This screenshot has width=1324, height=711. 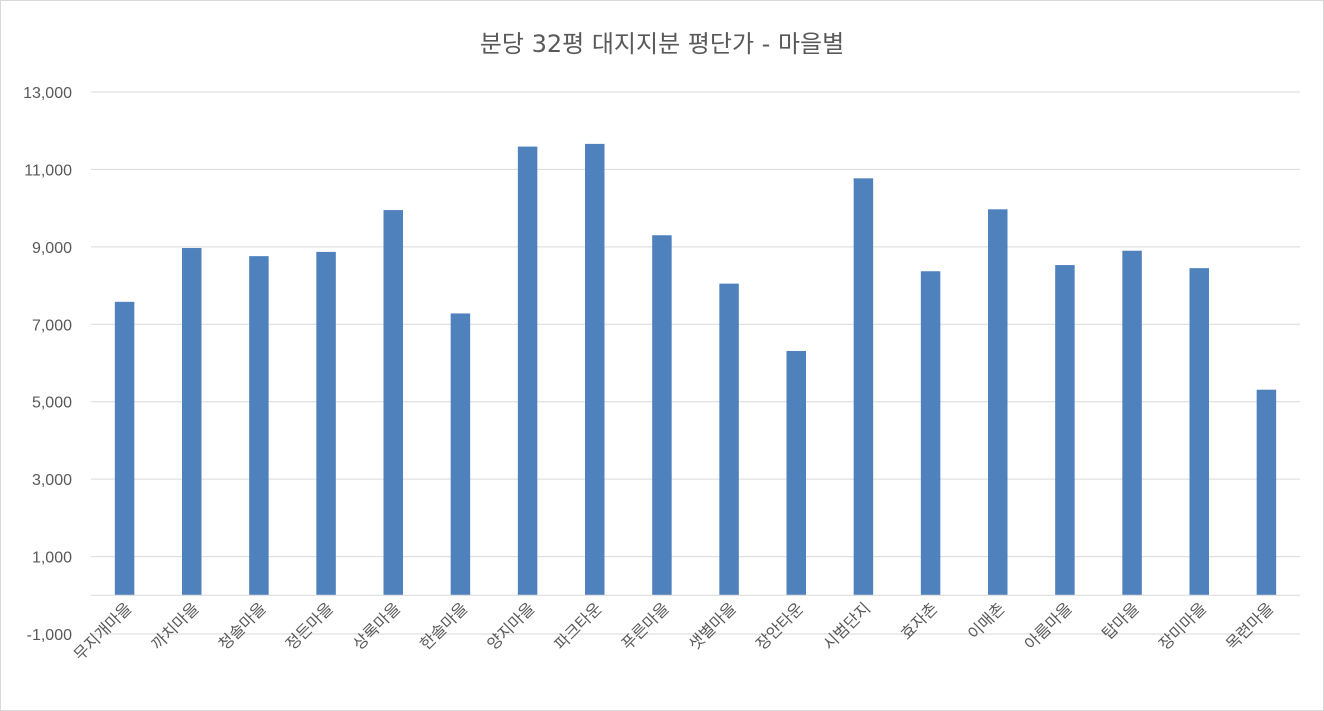 I want to click on y-tick-label: -1,000, so click(x=49, y=635).